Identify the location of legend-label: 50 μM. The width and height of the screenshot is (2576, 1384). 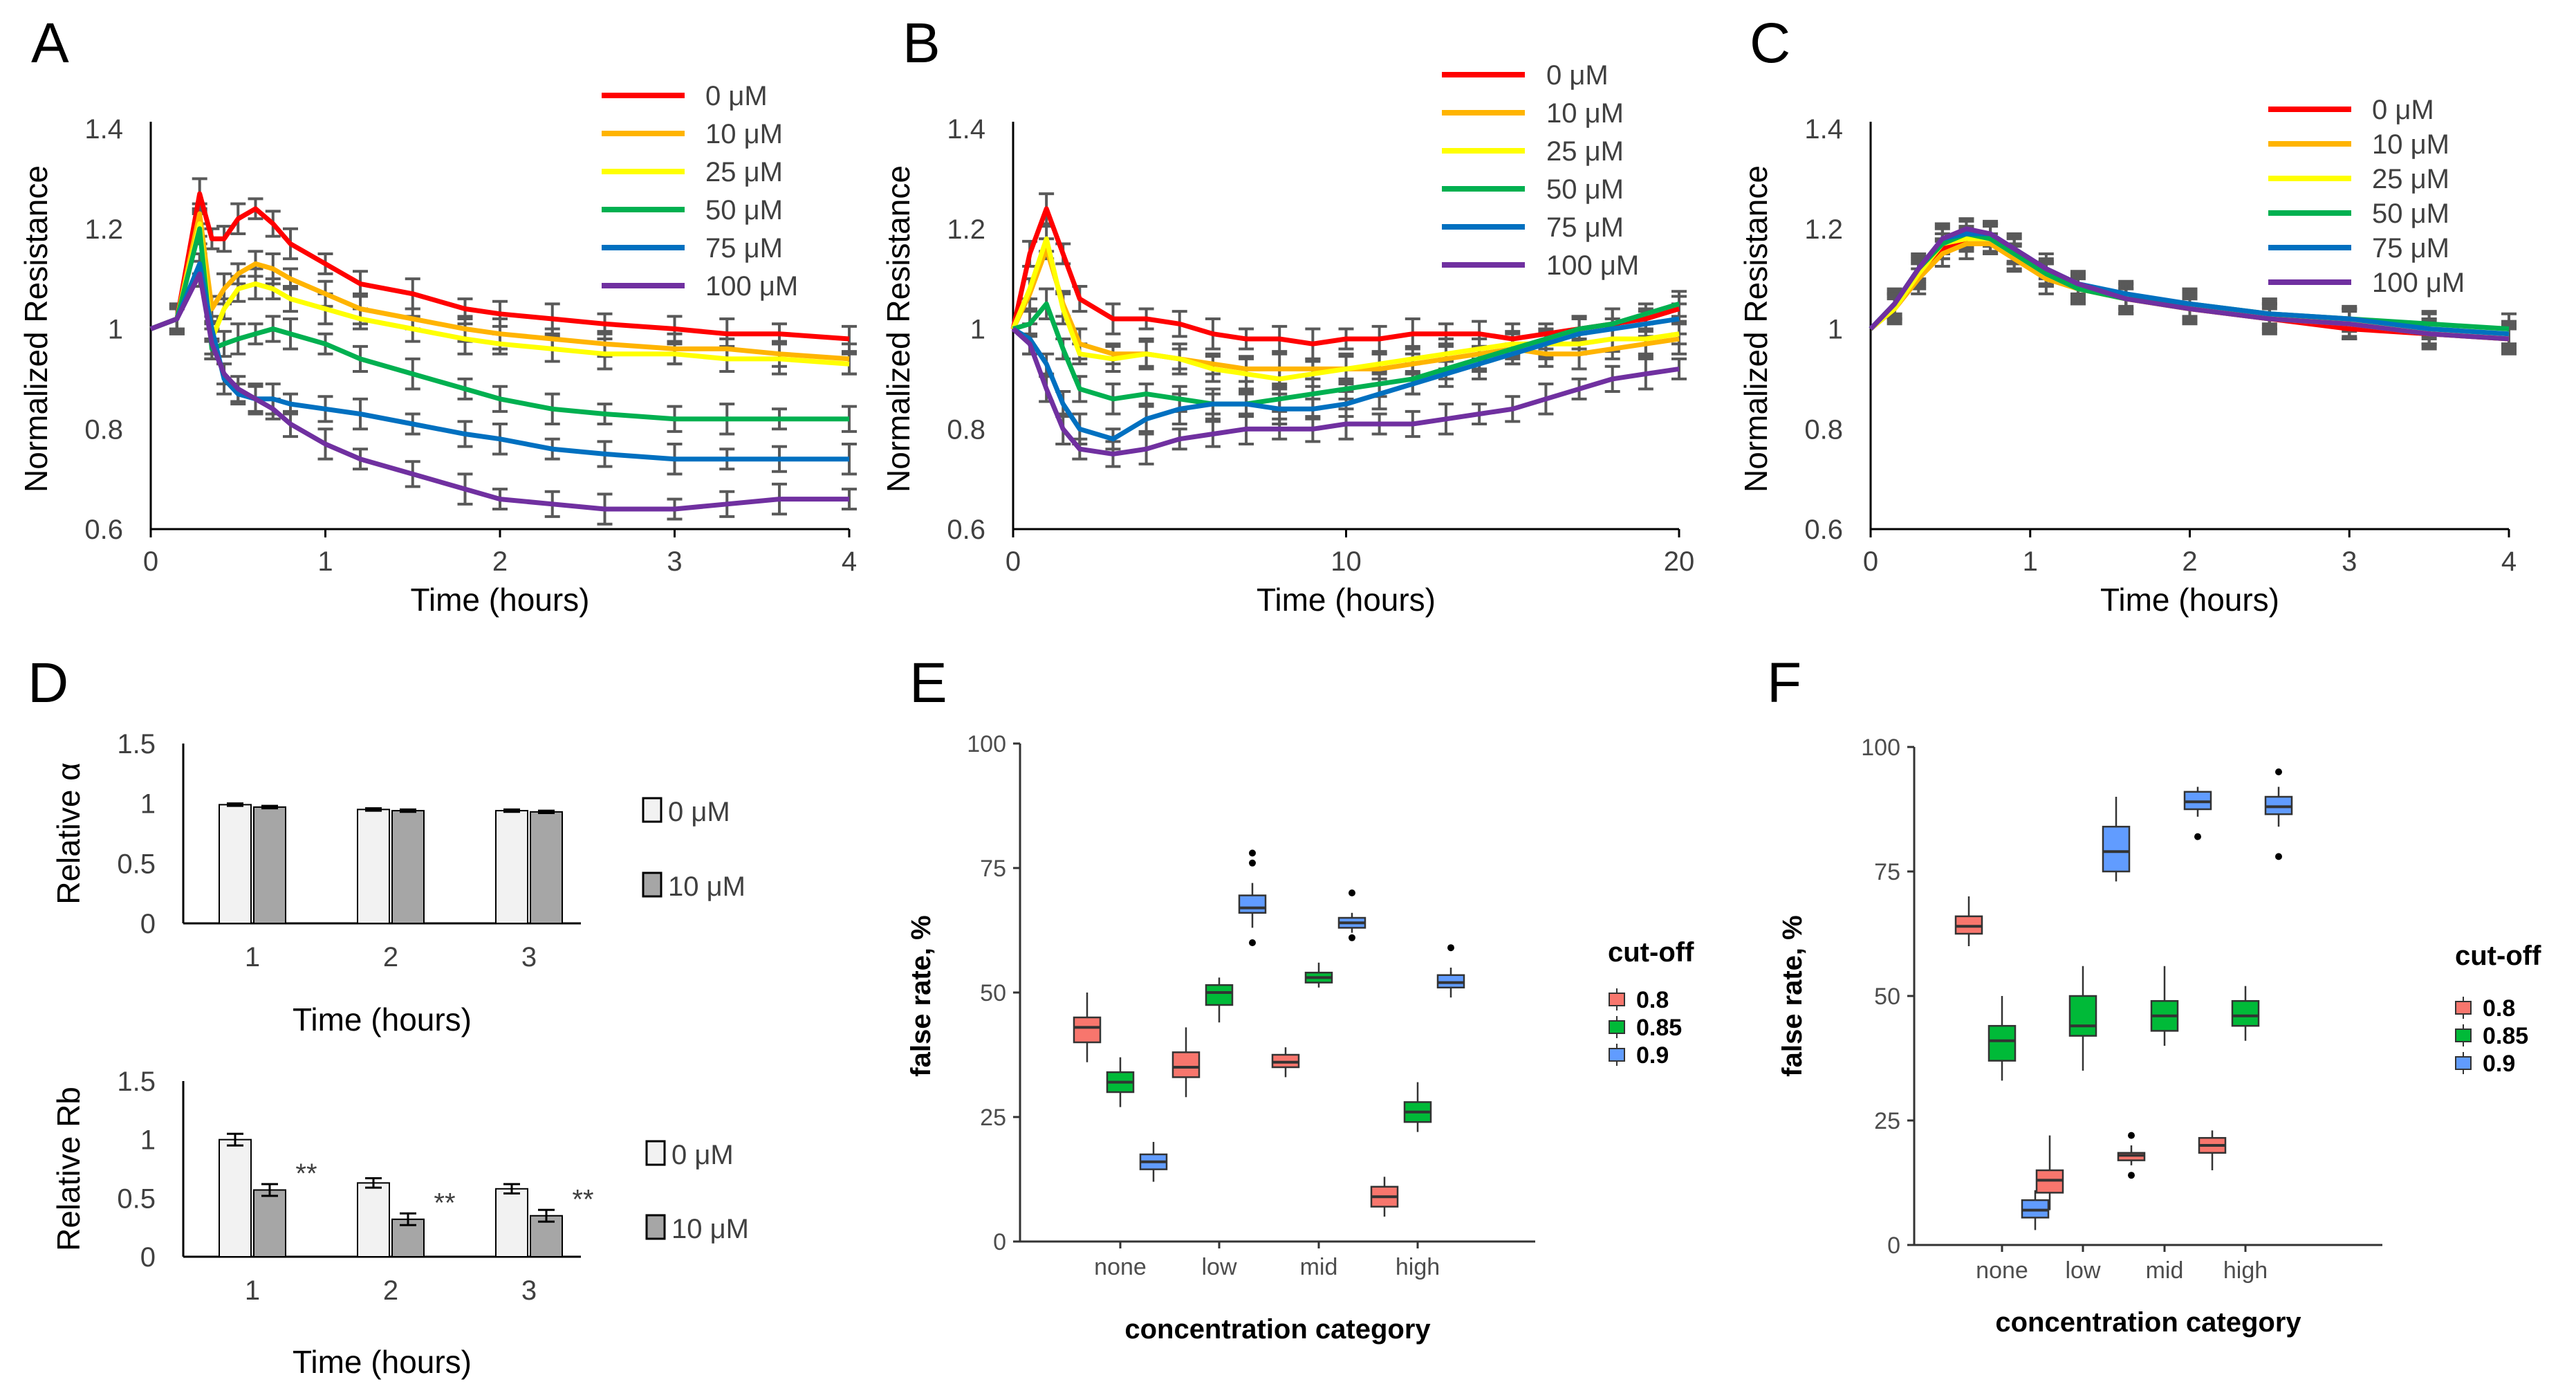
(1585, 189).